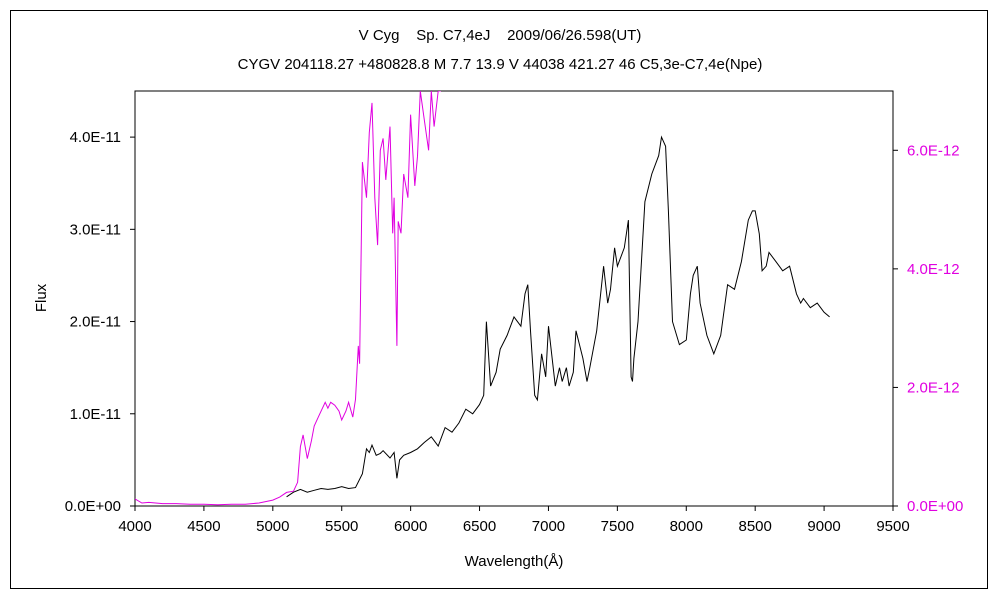 The width and height of the screenshot is (1000, 600). Describe the element at coordinates (500, 35) in the screenshot. I see `chart-title: V Cyg Sp. C7,4eJ 2009/06/26.598(UT)` at that location.